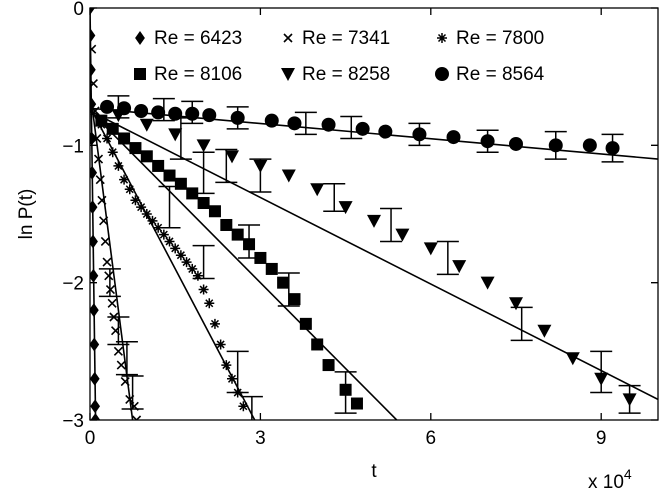  I want to click on legend-label-series-4: Re = 8106, so click(198, 74).